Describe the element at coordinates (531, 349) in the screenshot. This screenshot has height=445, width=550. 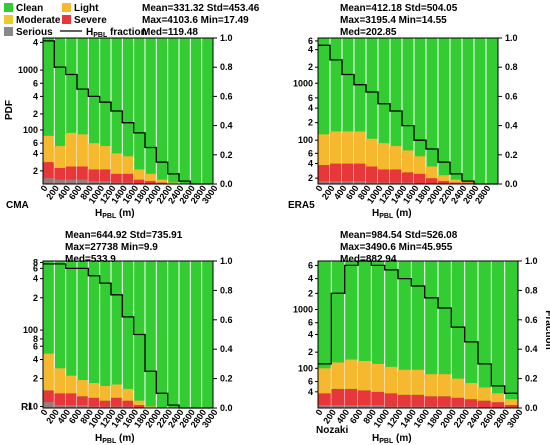
I see `y2-tick-label: 0.4` at that location.